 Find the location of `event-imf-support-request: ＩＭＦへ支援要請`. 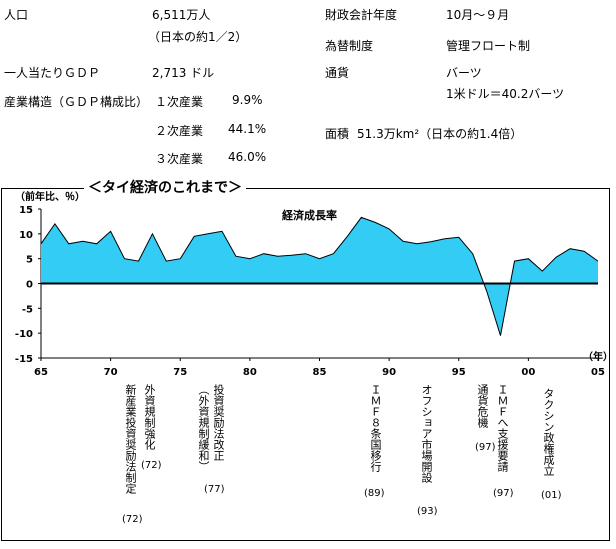

event-imf-support-request: ＩＭＦへ支援要請 is located at coordinates (502, 428).